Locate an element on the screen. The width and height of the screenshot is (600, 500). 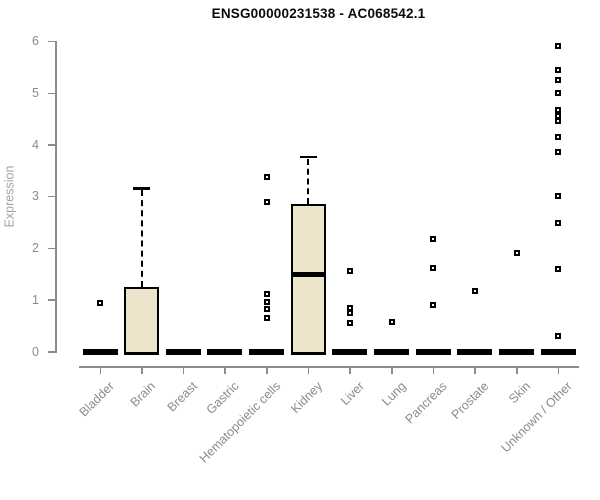
y-tick-label: 3 is located at coordinates (35, 196).